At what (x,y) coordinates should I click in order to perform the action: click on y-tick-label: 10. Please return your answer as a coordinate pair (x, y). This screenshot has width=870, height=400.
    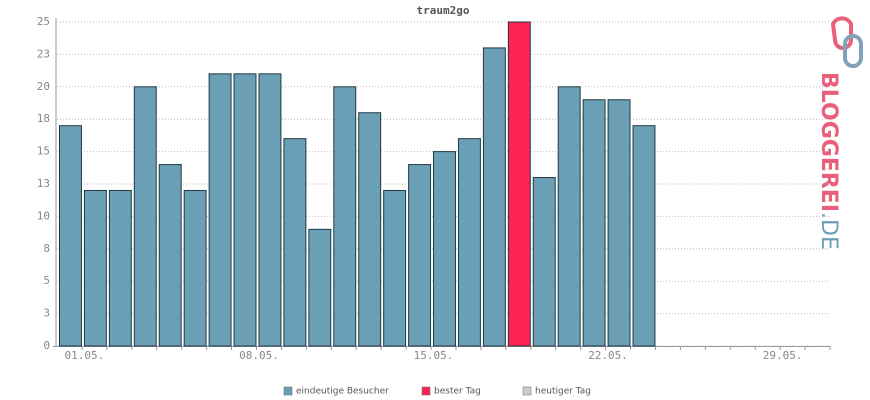
    Looking at the image, I should click on (43, 215).